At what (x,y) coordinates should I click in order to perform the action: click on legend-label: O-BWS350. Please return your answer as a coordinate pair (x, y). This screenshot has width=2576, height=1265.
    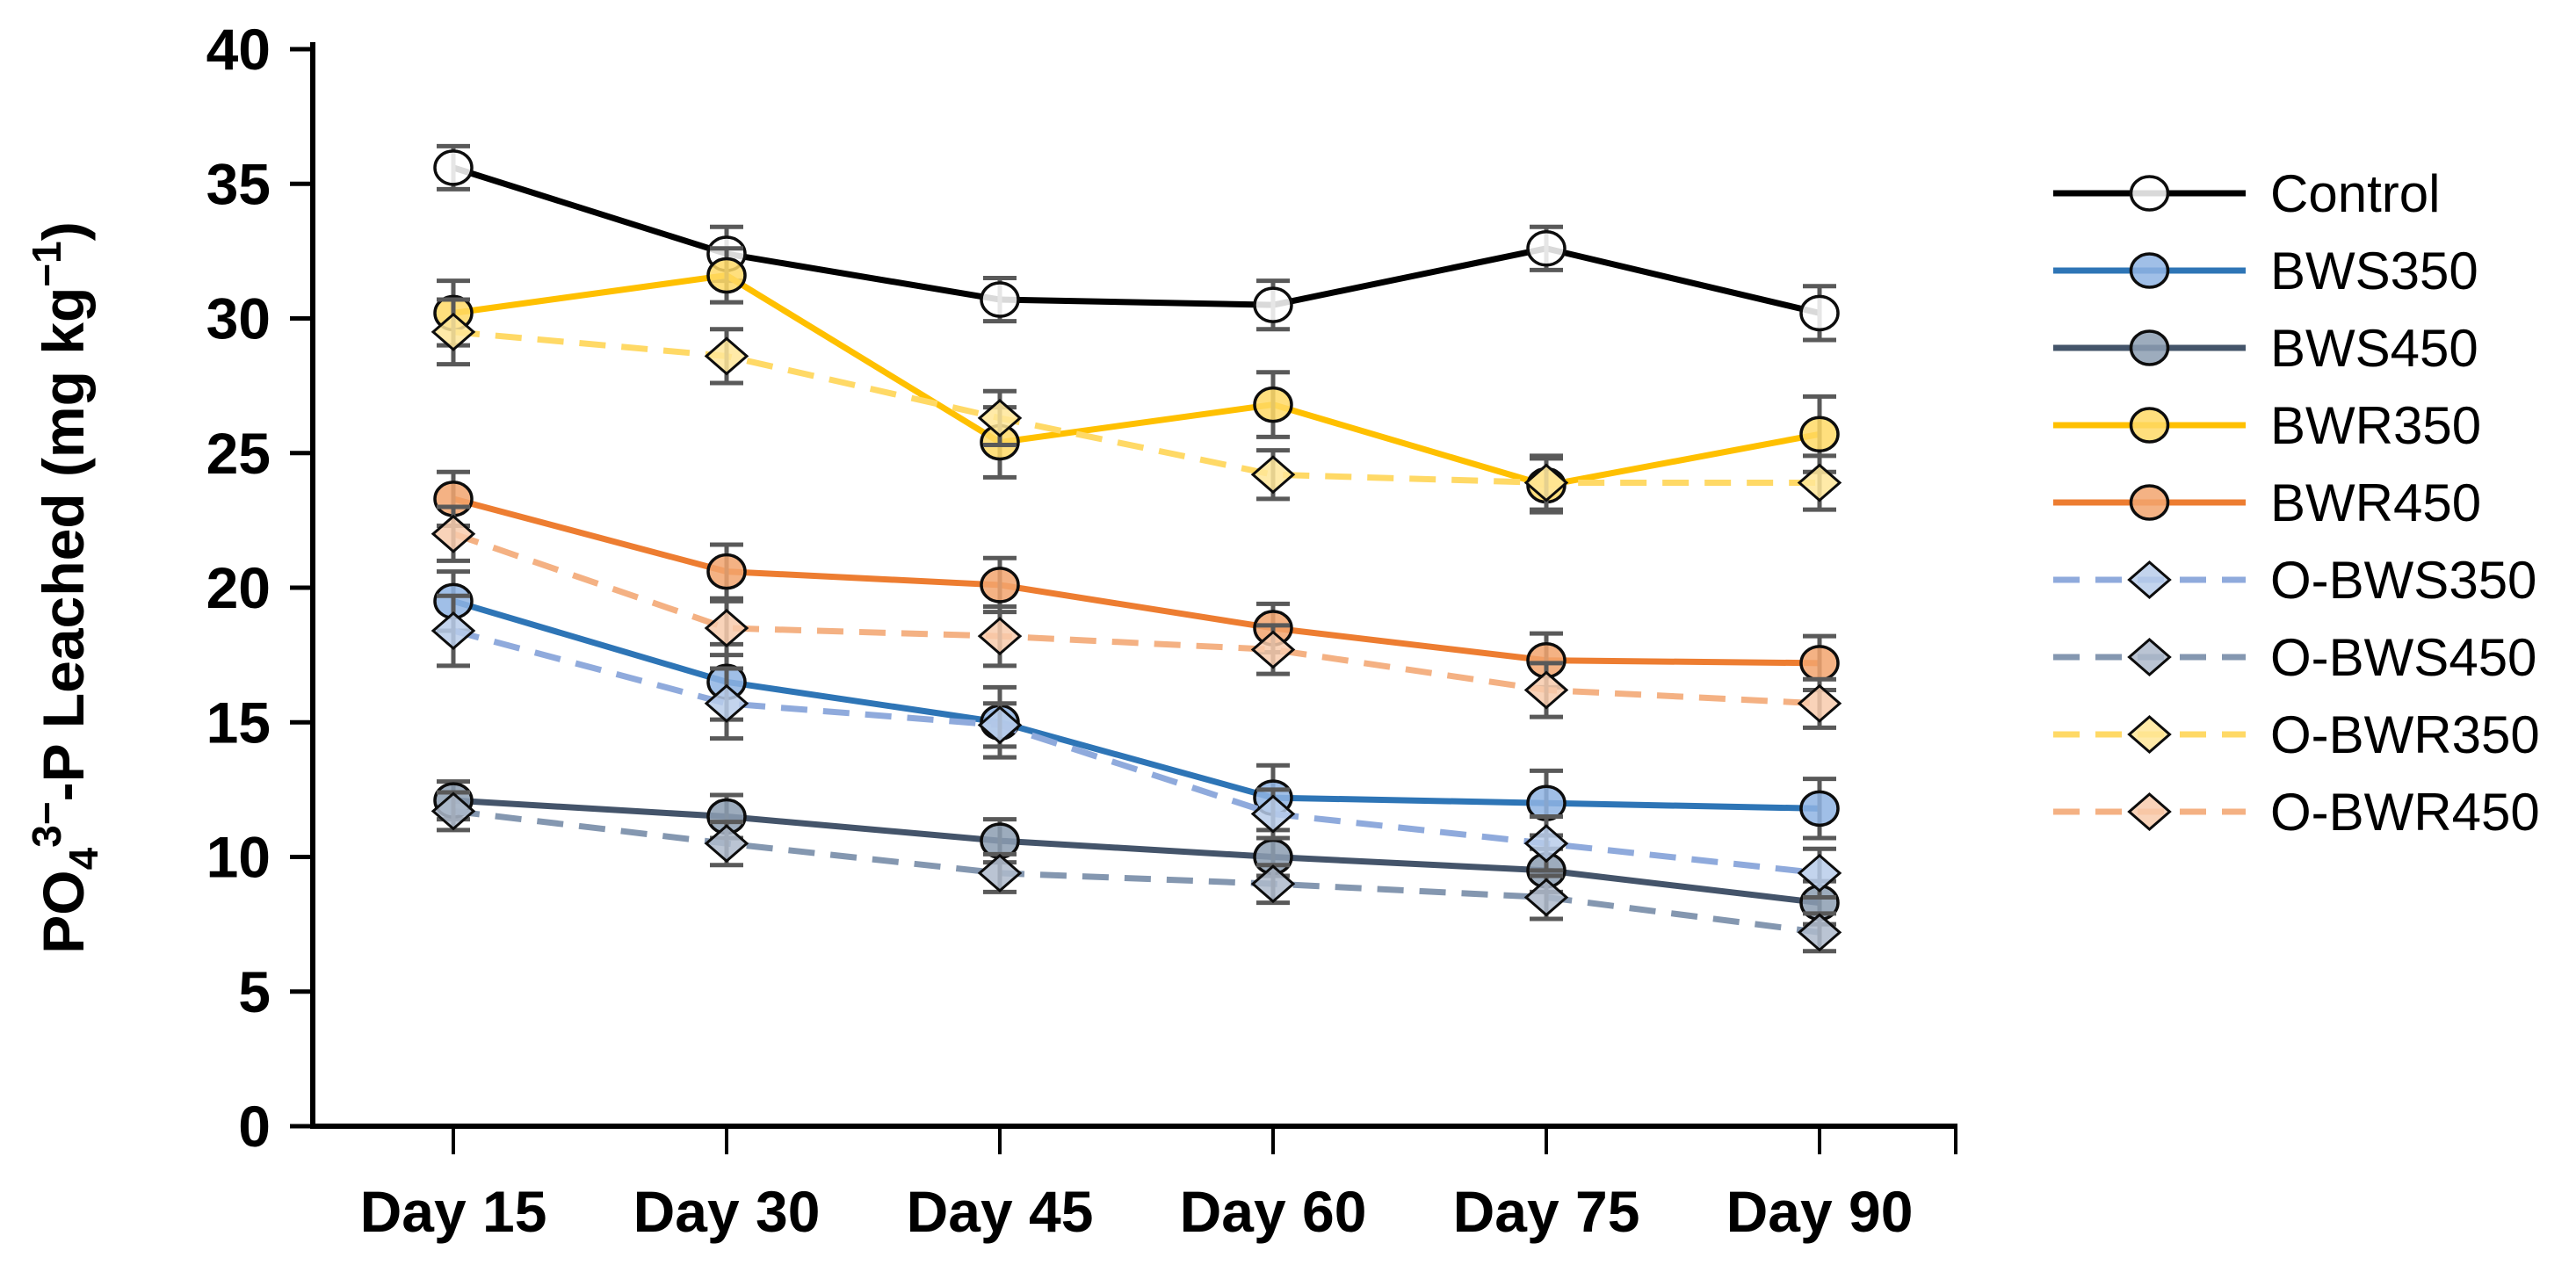
    Looking at the image, I should click on (2403, 580).